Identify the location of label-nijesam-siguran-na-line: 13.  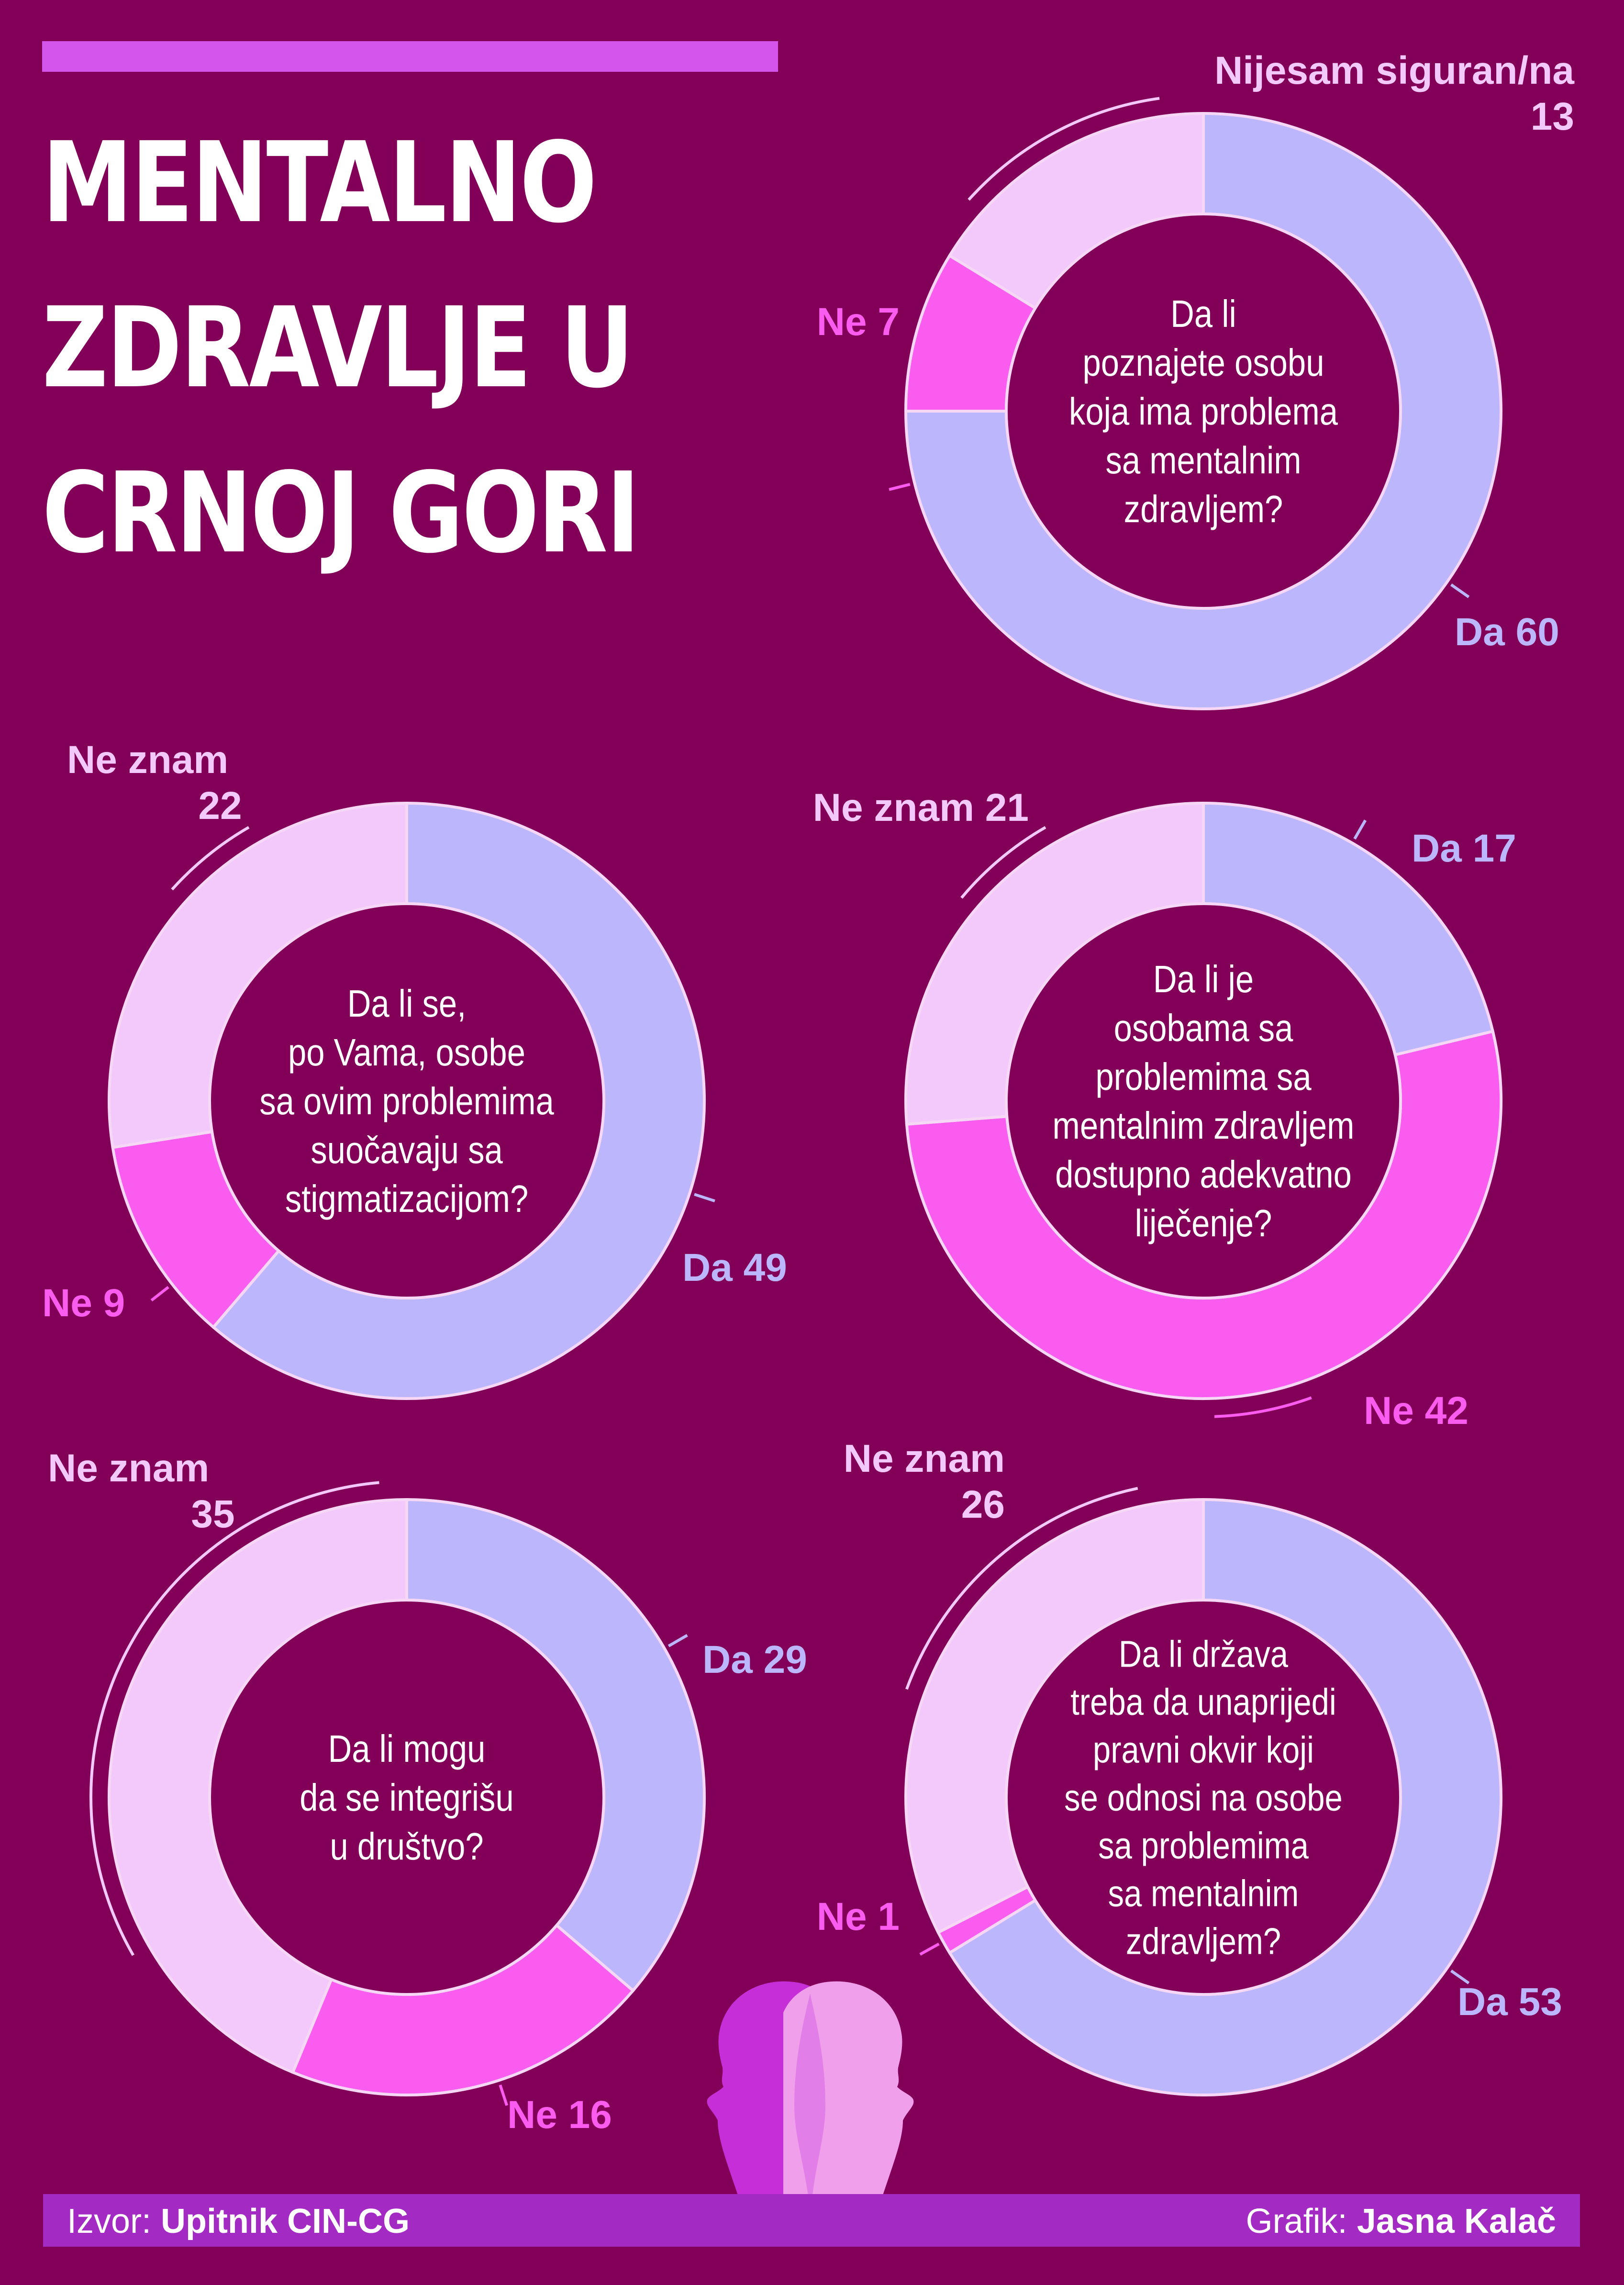
(1553, 117).